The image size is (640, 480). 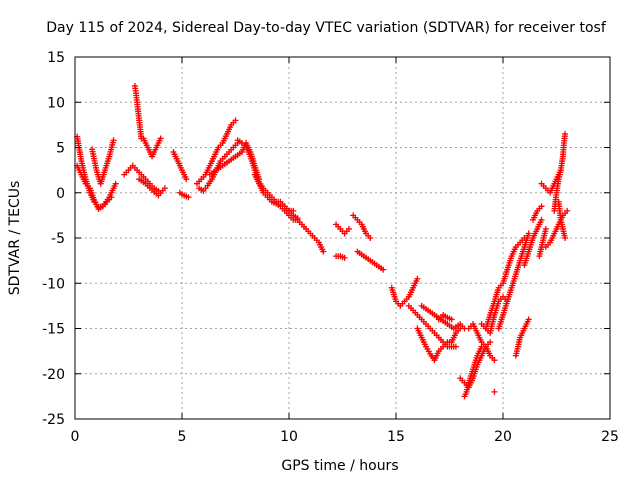 I want to click on series-s23, so click(x=443, y=317).